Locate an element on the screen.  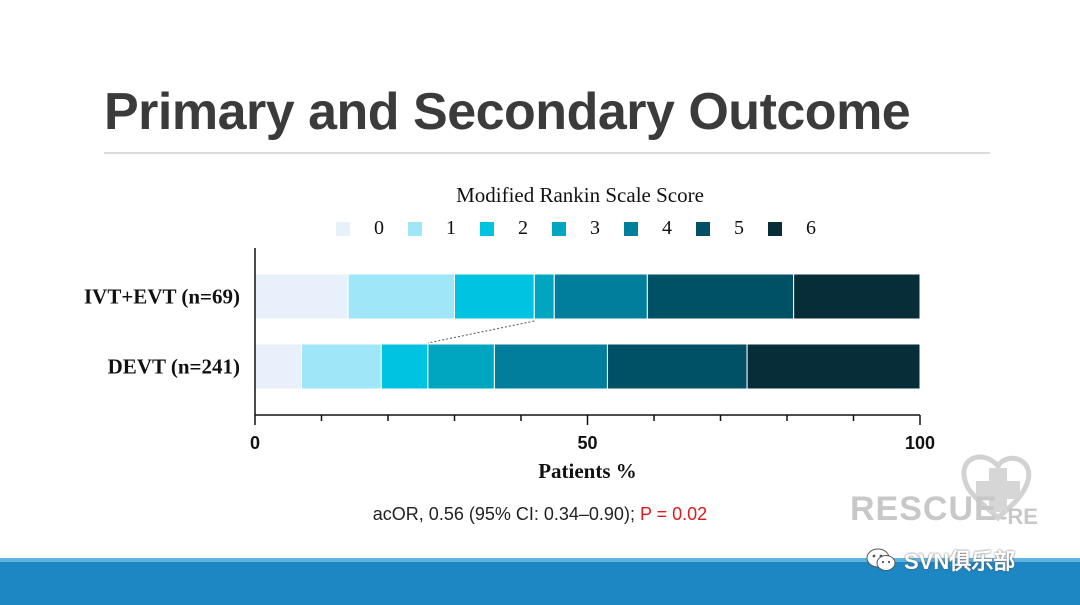
legend-label: 1 is located at coordinates (451, 228).